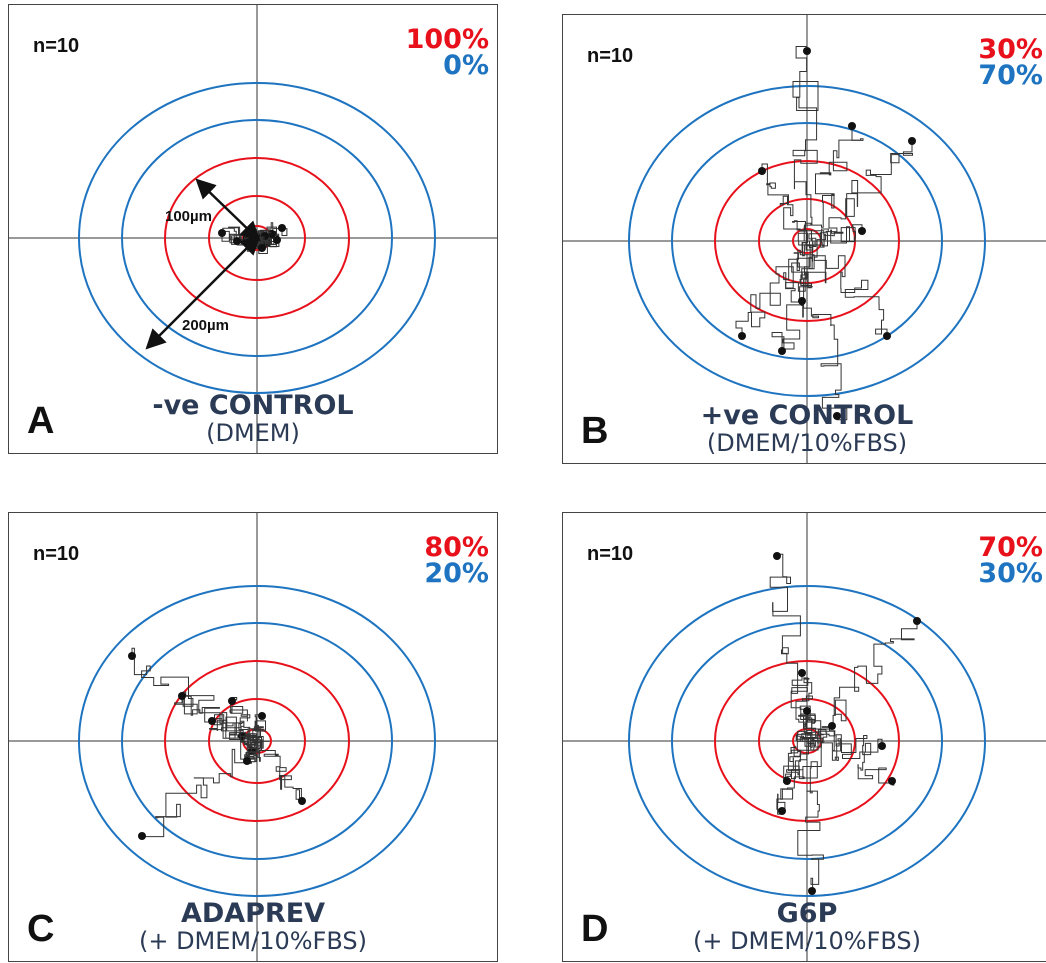 Image resolution: width=1046 pixels, height=963 pixels. I want to click on n-label-a: n=10, so click(56, 46).